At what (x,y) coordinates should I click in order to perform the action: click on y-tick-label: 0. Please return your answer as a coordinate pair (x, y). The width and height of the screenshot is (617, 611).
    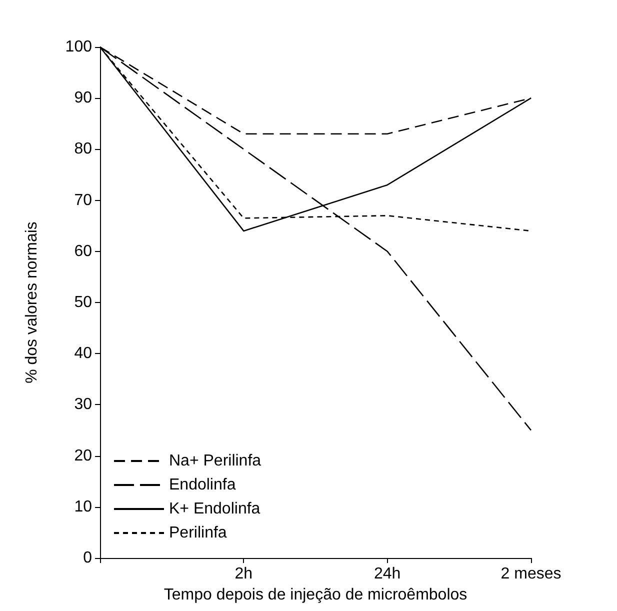
    Looking at the image, I should click on (87, 558).